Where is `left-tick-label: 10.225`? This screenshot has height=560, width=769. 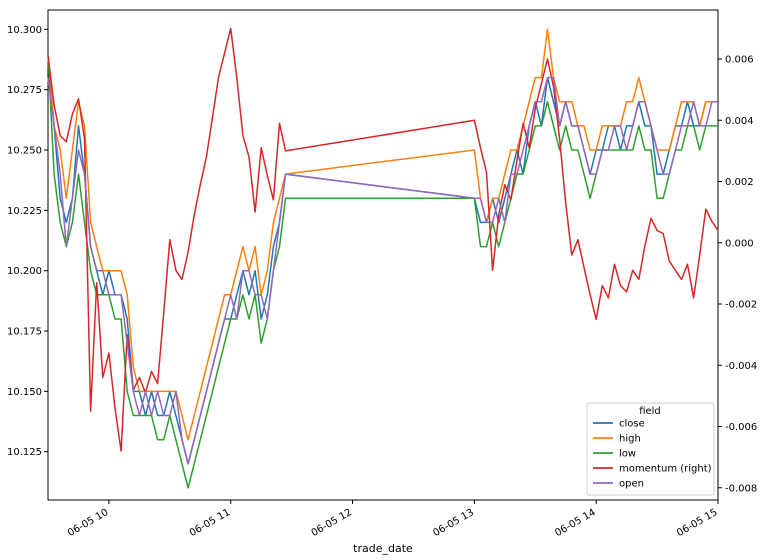 left-tick-label: 10.225 is located at coordinates (24, 211).